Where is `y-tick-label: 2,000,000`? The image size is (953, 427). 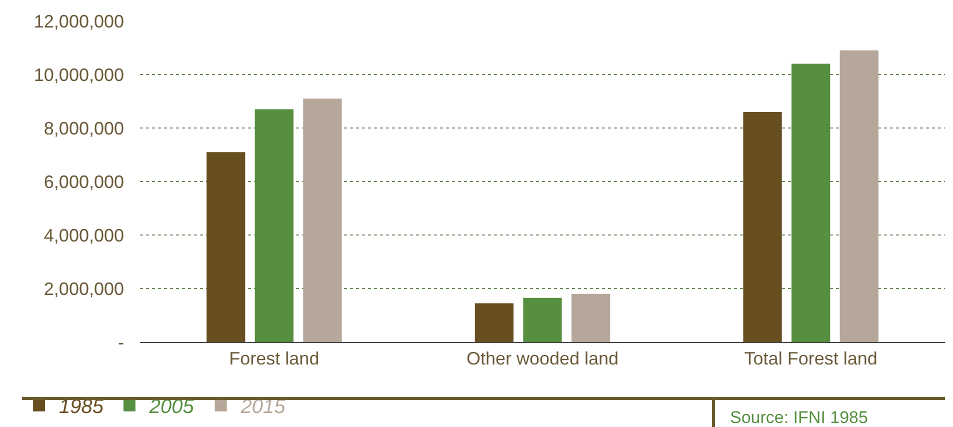
y-tick-label: 2,000,000 is located at coordinates (84, 288).